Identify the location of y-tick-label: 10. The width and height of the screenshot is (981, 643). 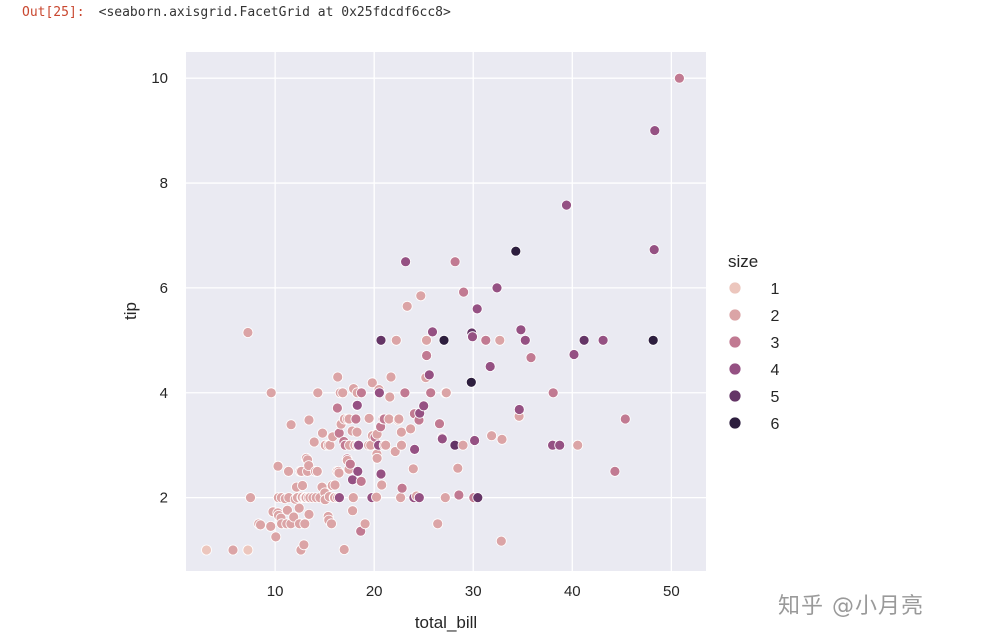
(159, 78).